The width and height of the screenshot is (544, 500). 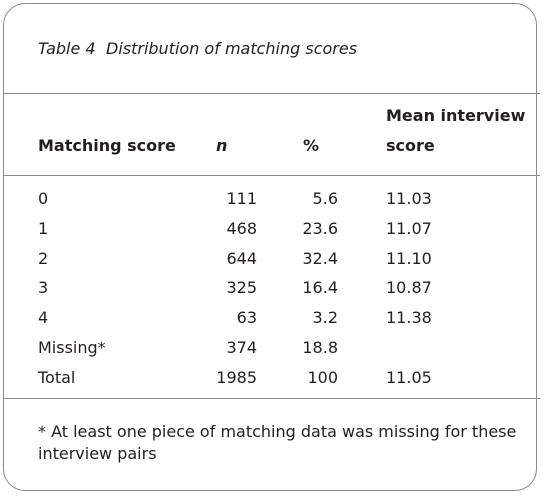 I want to click on table-cell: 11.05, so click(x=409, y=377).